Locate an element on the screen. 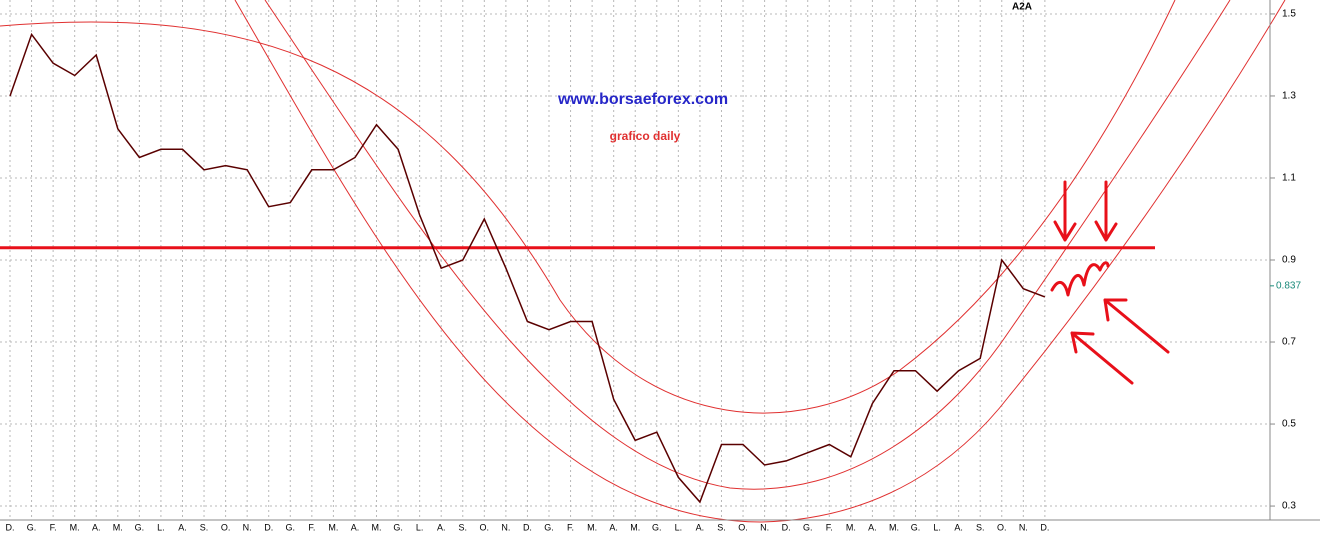  y-tick-label: 0.5 is located at coordinates (1289, 424).